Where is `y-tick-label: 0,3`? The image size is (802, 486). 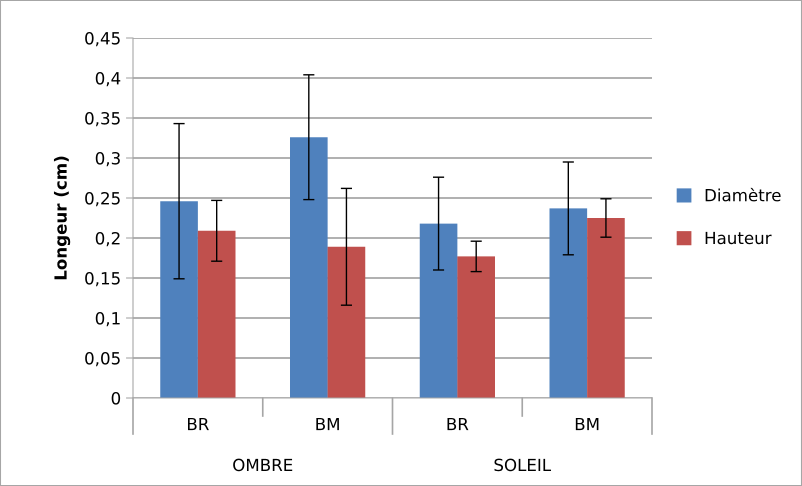 y-tick-label: 0,3 is located at coordinates (108, 159).